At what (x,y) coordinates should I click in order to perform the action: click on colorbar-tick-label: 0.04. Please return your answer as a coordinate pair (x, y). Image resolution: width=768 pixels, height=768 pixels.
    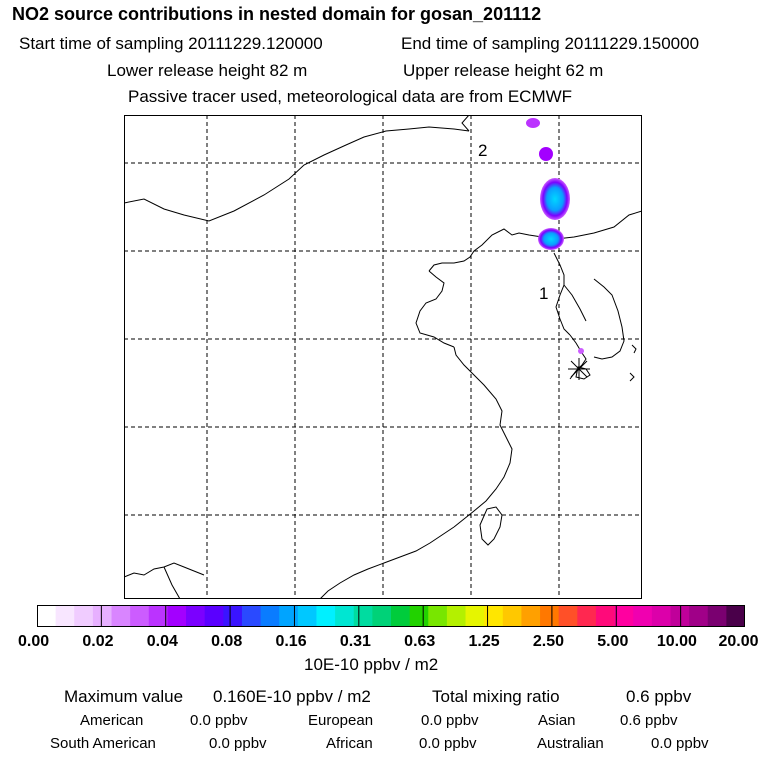
    Looking at the image, I should click on (162, 641).